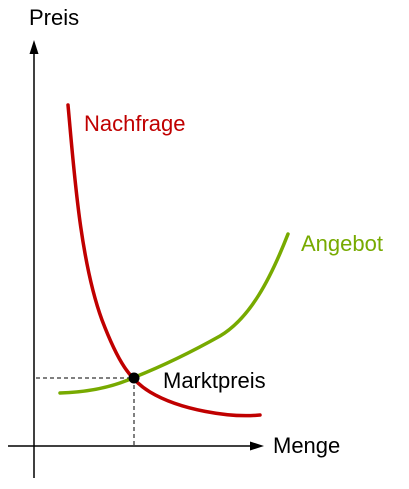 This screenshot has width=409, height=489. I want to click on x-axis-arrow-icon, so click(257, 446).